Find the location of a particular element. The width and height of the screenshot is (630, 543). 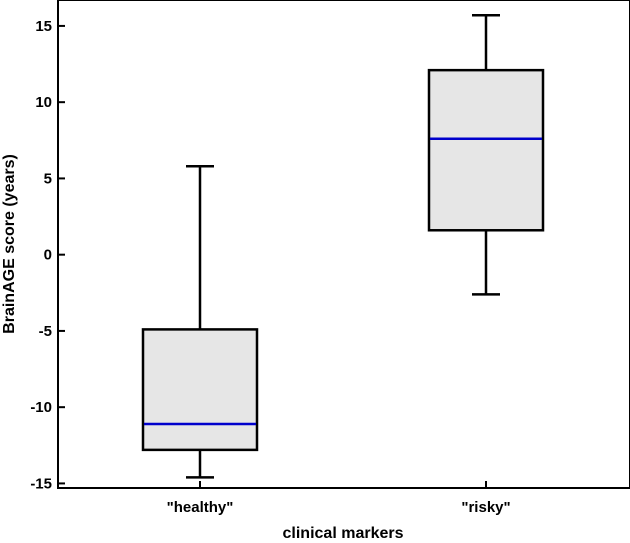

x-tick-label: "risky" is located at coordinates (485, 507).